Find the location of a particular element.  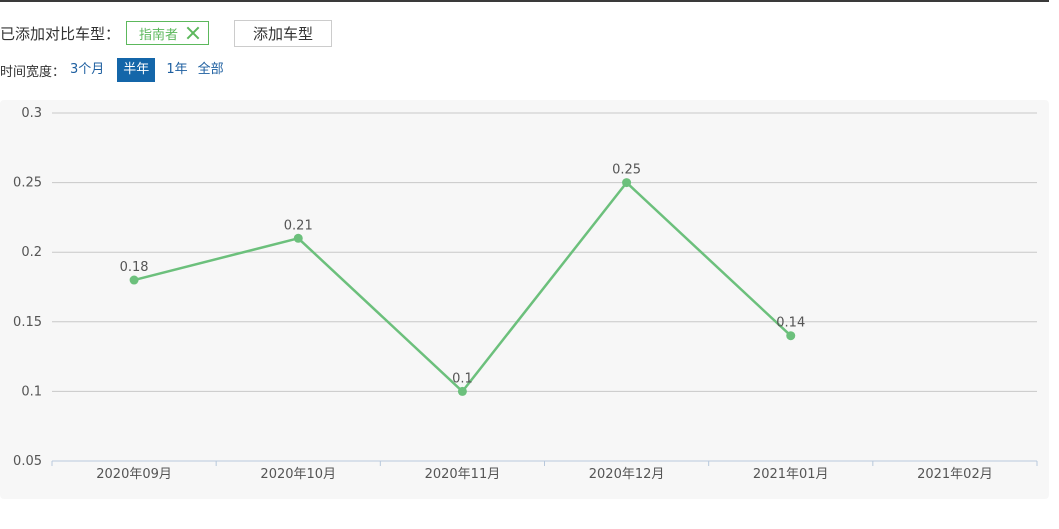

range-option-3-months: 3个月 is located at coordinates (87, 69).